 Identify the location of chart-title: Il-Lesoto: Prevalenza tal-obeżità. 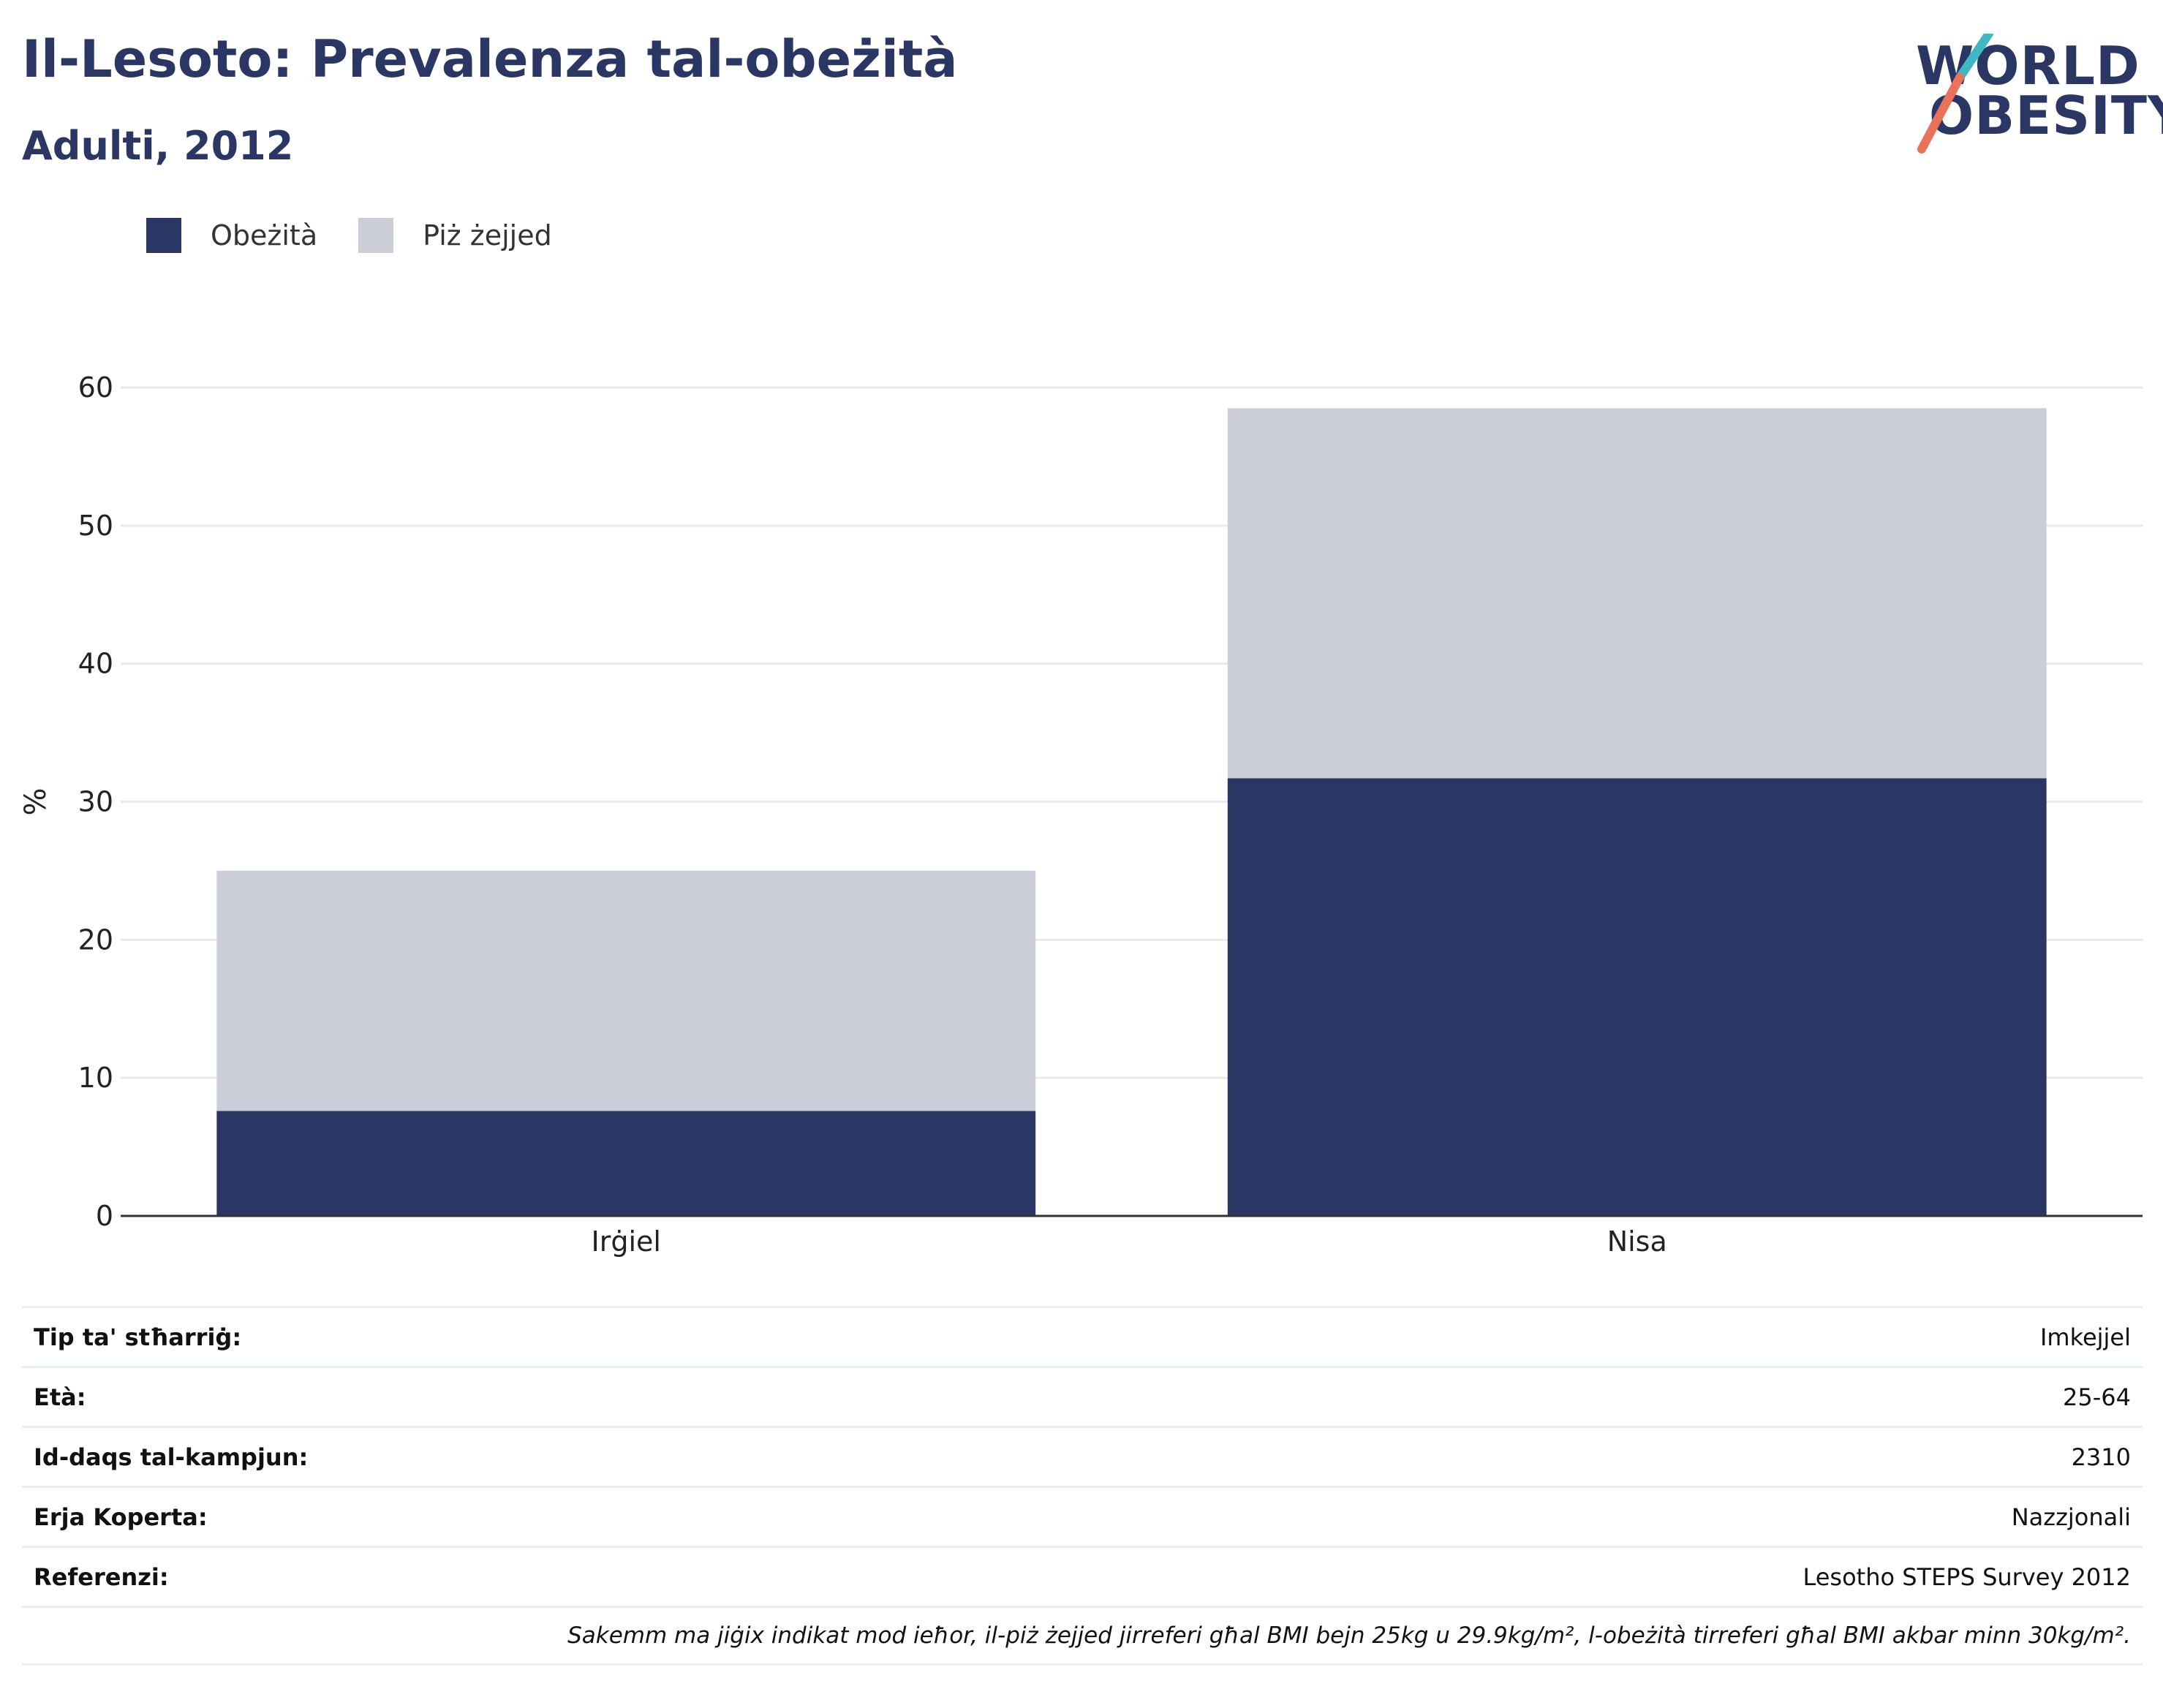
(490, 59).